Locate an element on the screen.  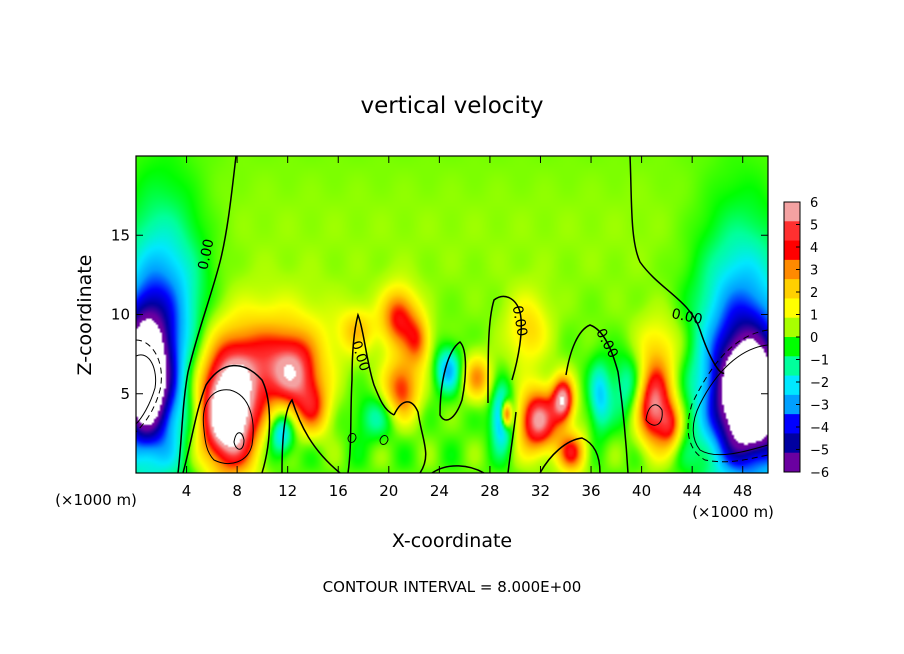
colorbar-label: 3 is located at coordinates (814, 271).